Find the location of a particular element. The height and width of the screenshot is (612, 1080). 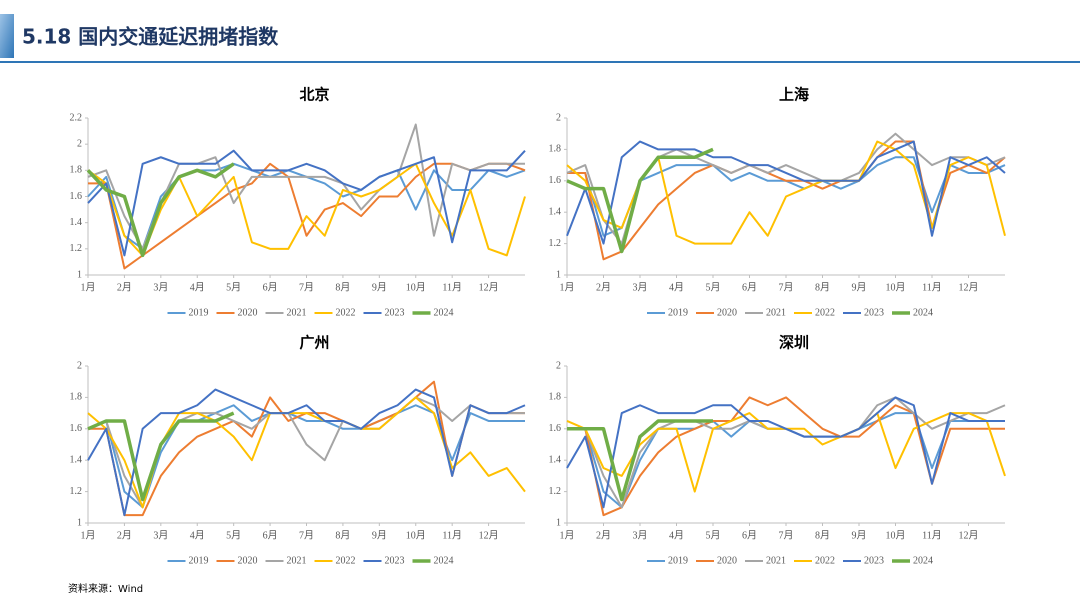

chart-title: 广州 is located at coordinates (314, 343).